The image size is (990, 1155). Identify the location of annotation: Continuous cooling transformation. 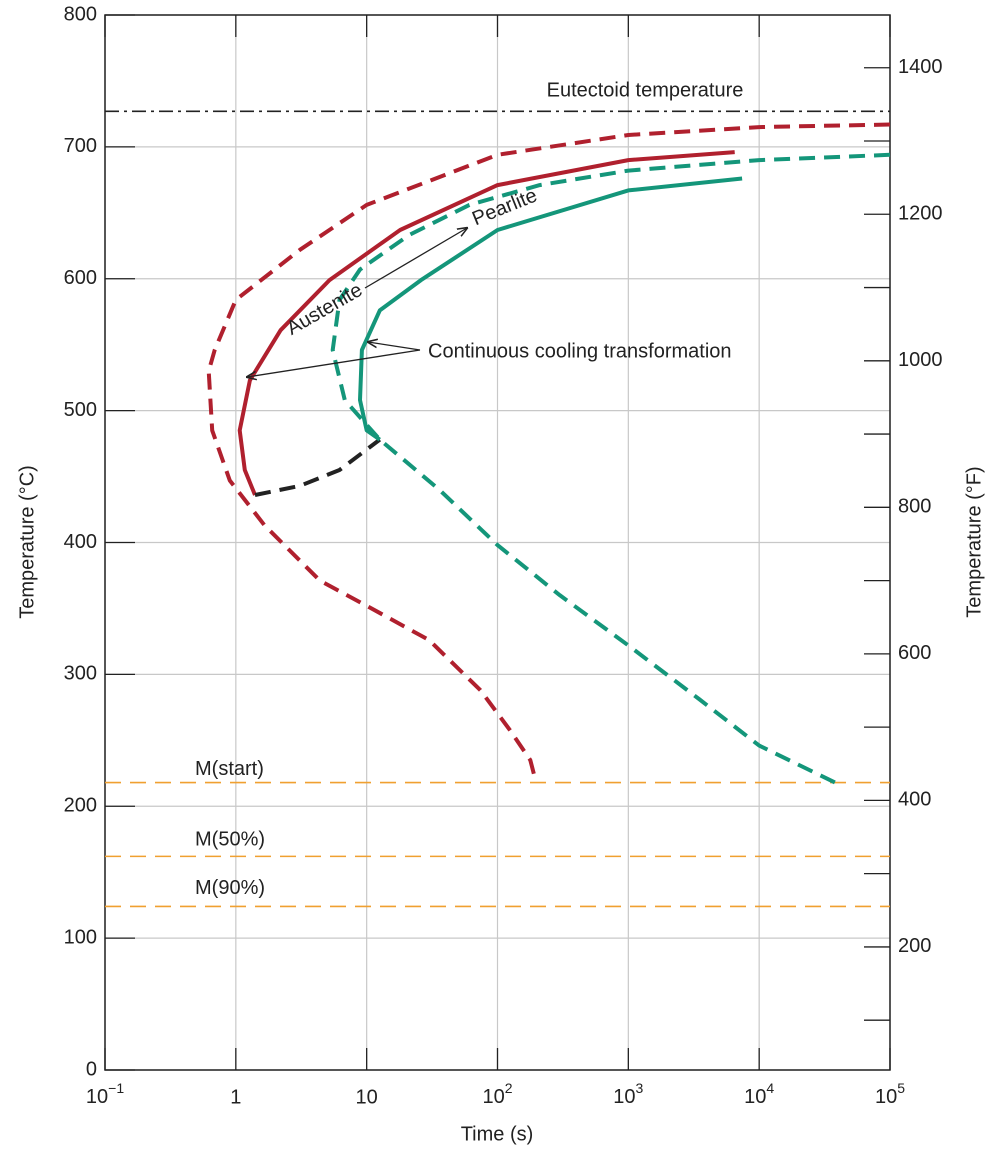
(580, 351).